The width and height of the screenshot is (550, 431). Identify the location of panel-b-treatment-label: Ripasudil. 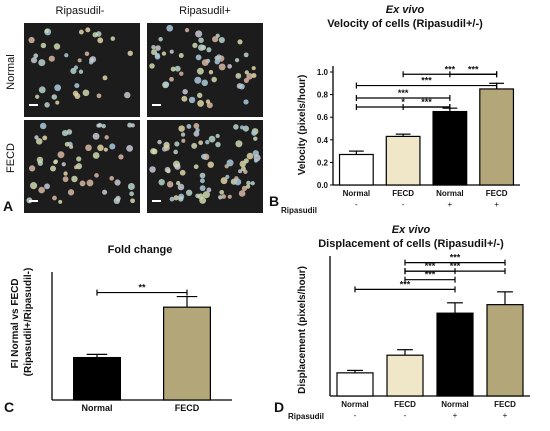
(299, 210).